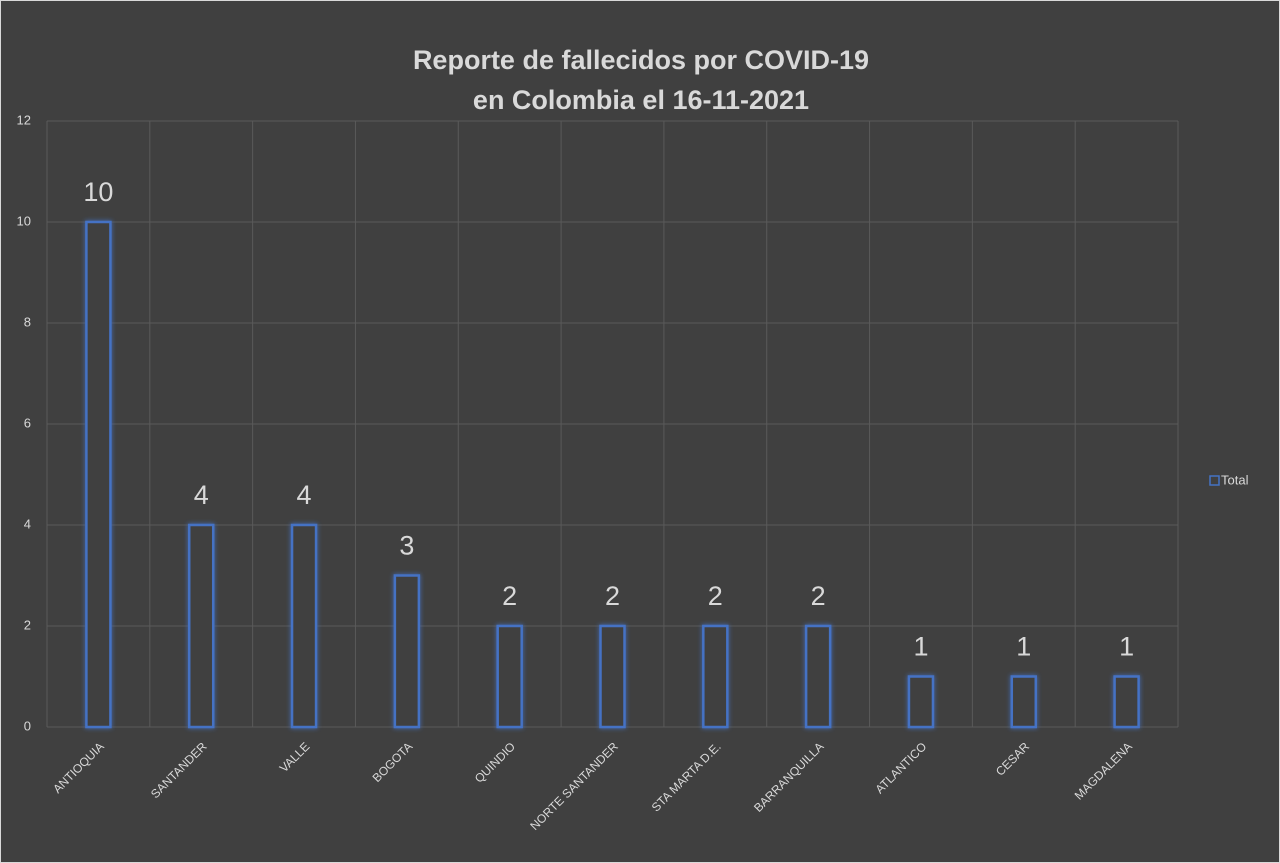 This screenshot has width=1280, height=863. What do you see at coordinates (1235, 479) in the screenshot?
I see `legend-label: Total` at bounding box center [1235, 479].